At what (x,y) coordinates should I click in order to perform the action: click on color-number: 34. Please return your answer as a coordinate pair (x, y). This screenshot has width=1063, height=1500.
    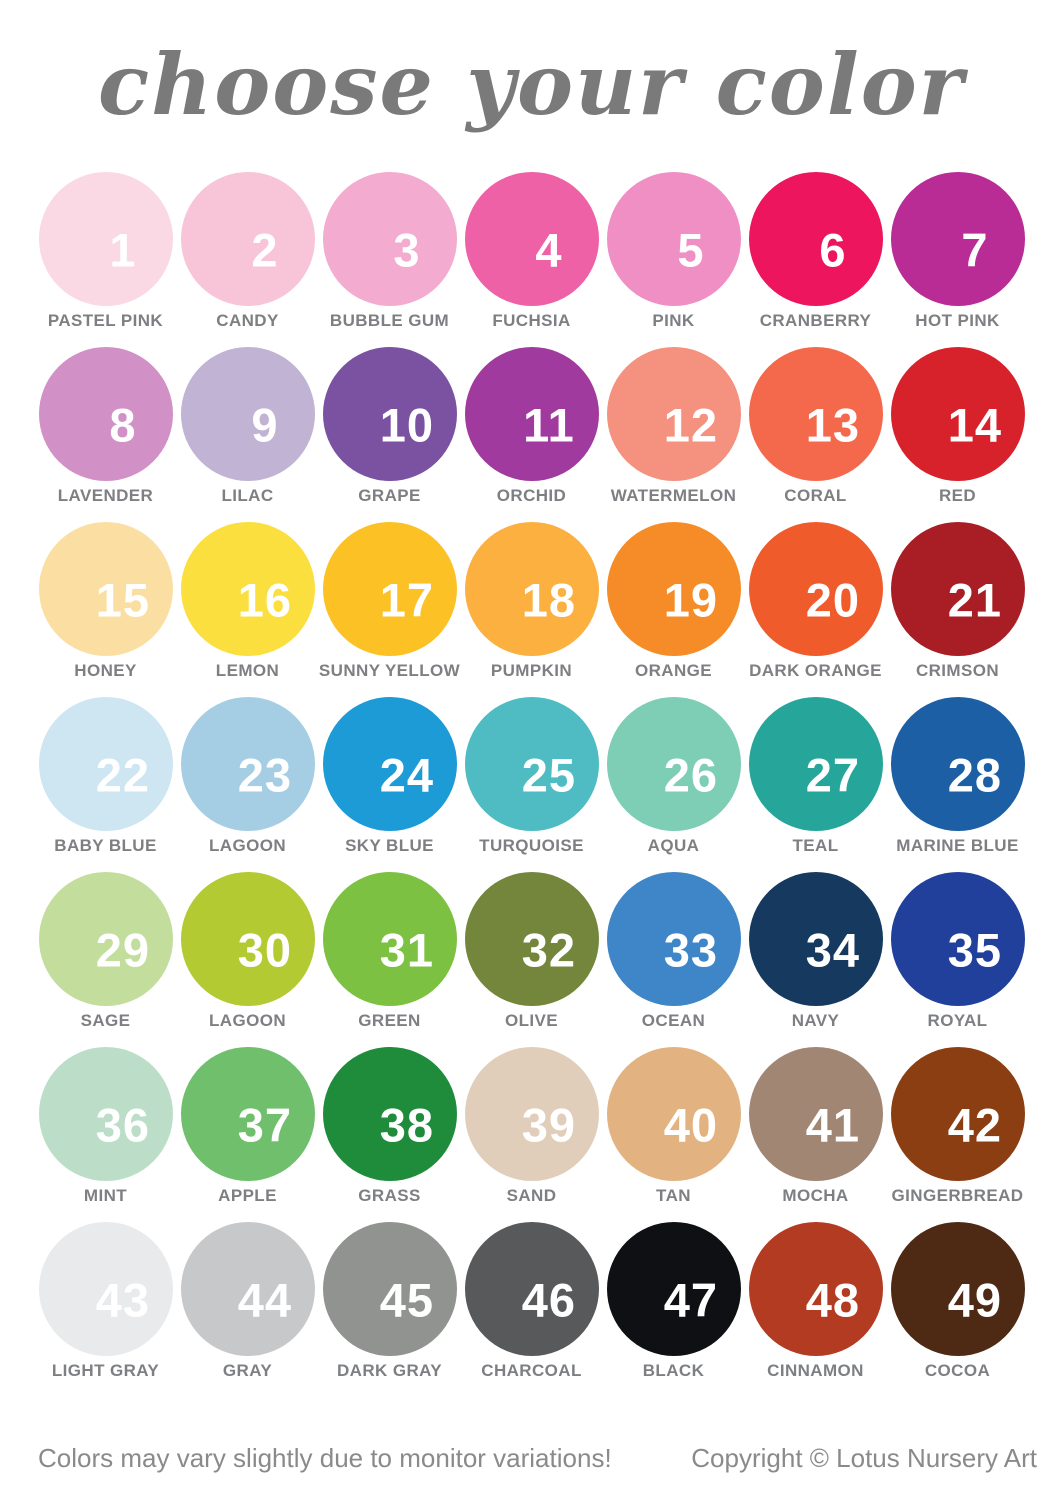
    Looking at the image, I should click on (833, 950).